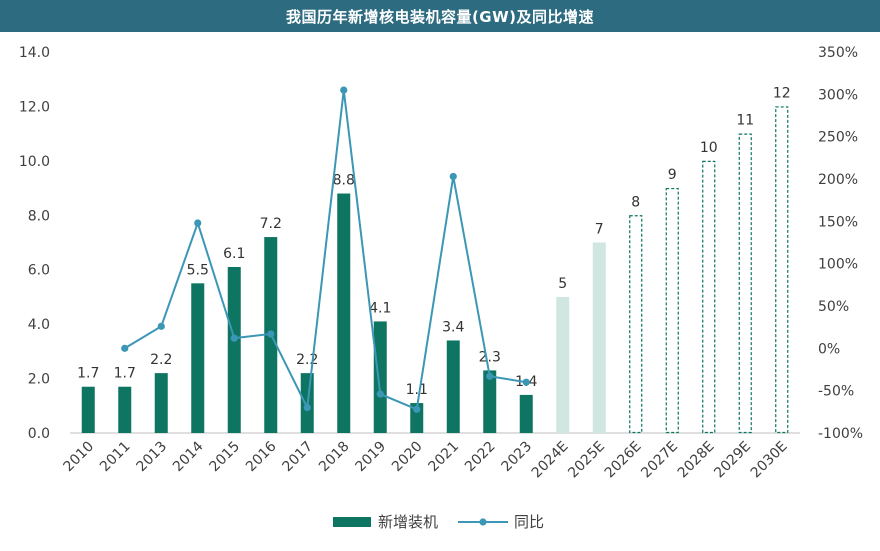  What do you see at coordinates (352, 522) in the screenshot?
I see `legend-bar-swatch` at bounding box center [352, 522].